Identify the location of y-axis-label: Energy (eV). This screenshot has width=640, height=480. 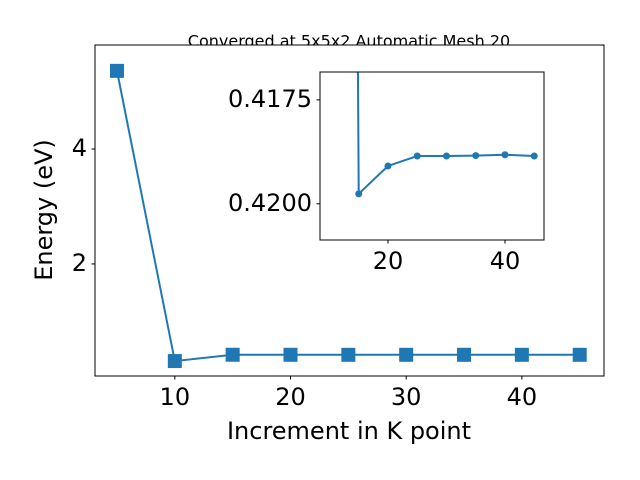
(44, 210).